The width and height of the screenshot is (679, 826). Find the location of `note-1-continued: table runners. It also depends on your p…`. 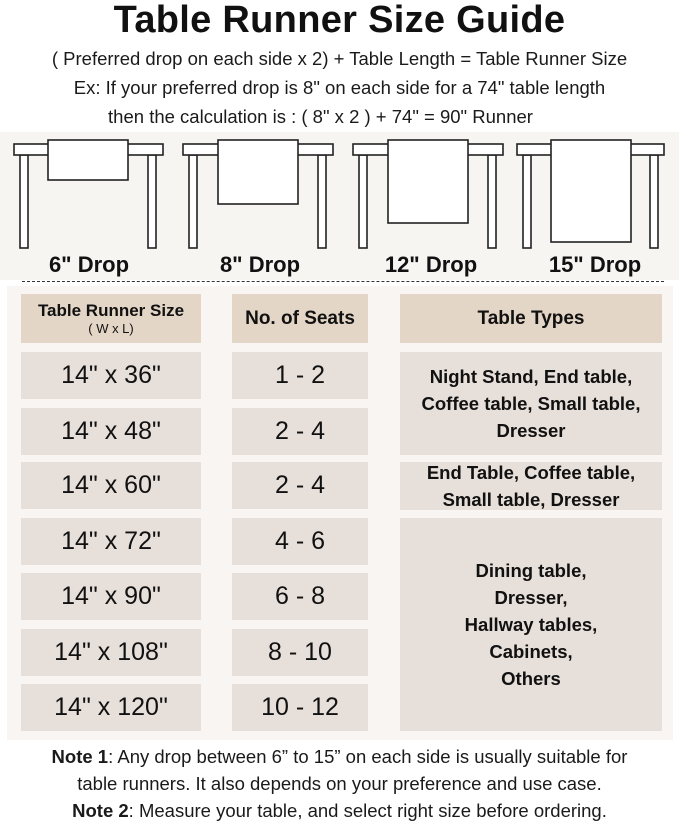

note-1-continued: table runners. It also depends on your p… is located at coordinates (339, 783).